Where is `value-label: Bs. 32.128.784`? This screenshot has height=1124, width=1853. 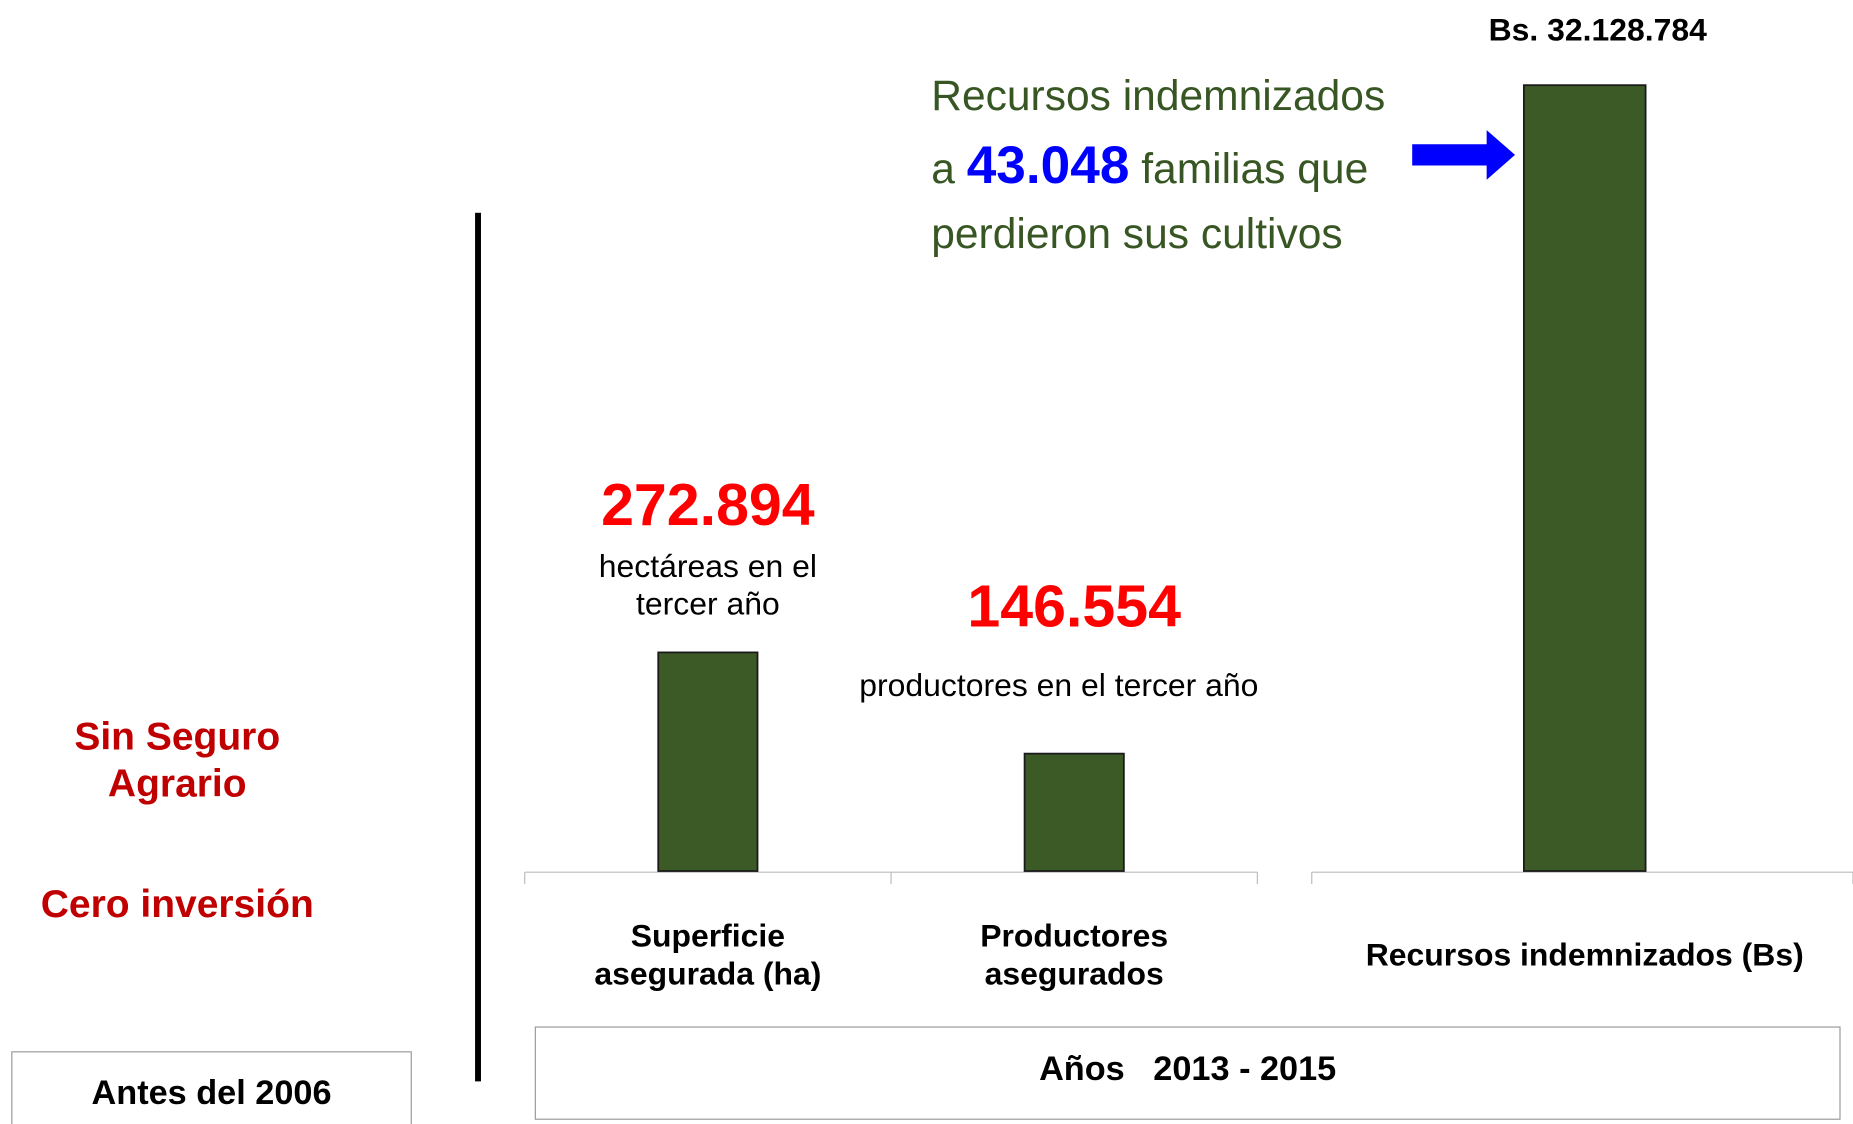
value-label: Bs. 32.128.784 is located at coordinates (1597, 29).